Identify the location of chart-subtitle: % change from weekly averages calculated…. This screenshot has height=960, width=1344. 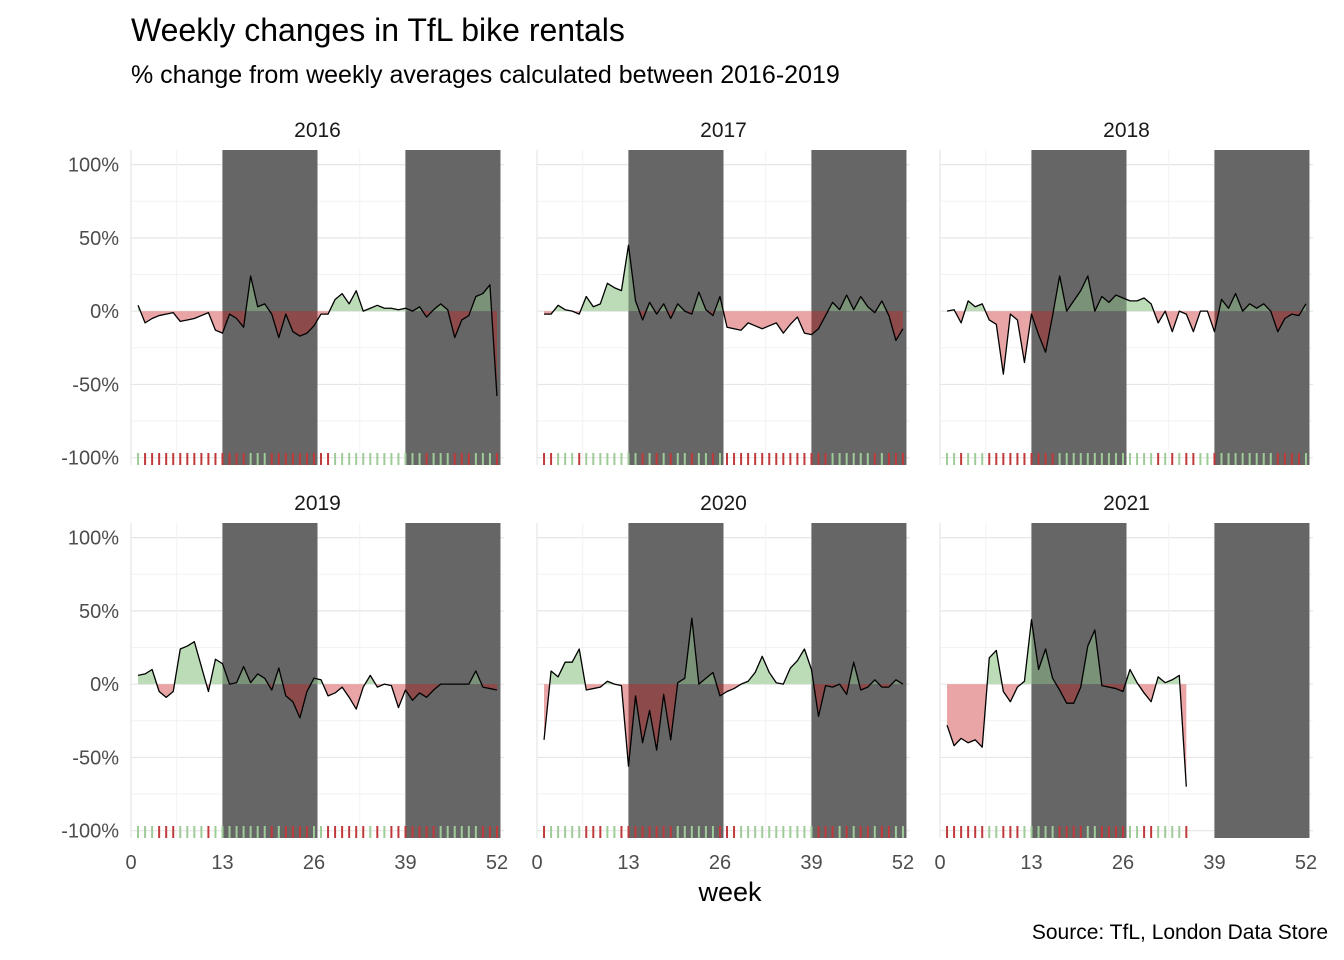
(485, 75).